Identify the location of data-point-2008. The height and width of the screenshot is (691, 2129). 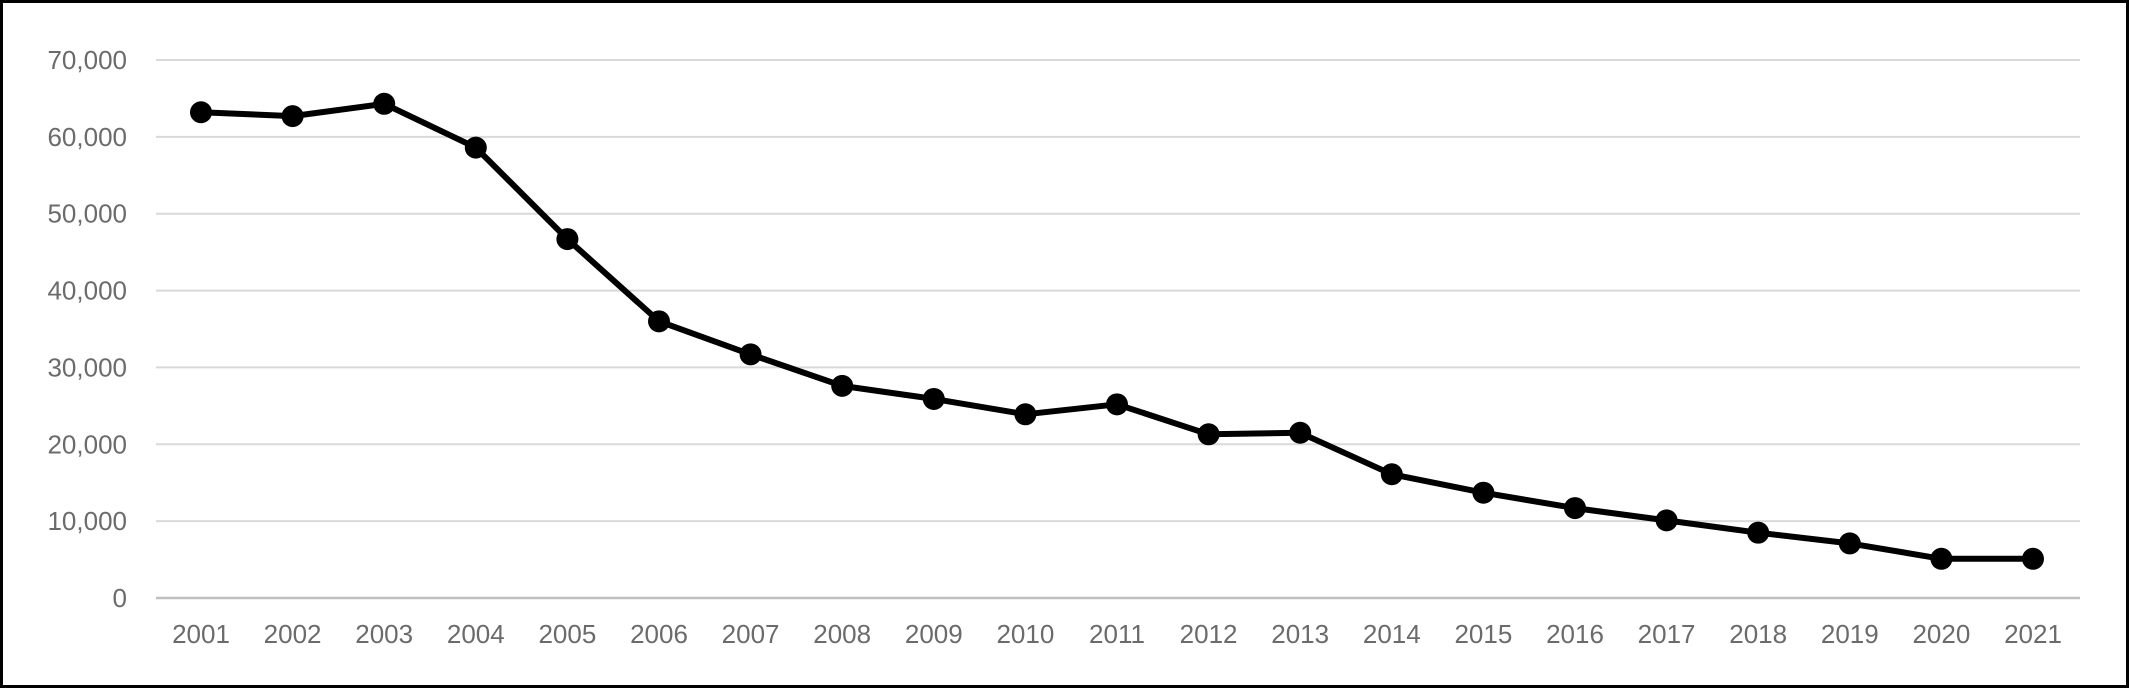
(842, 385).